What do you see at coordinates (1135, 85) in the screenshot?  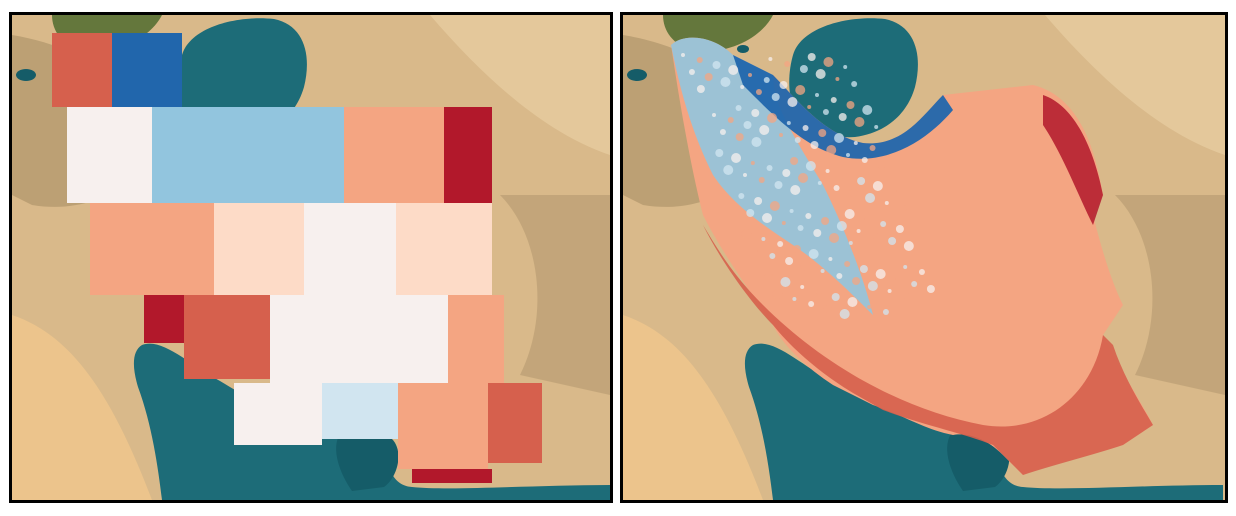 I see `central-asia-plain` at bounding box center [1135, 85].